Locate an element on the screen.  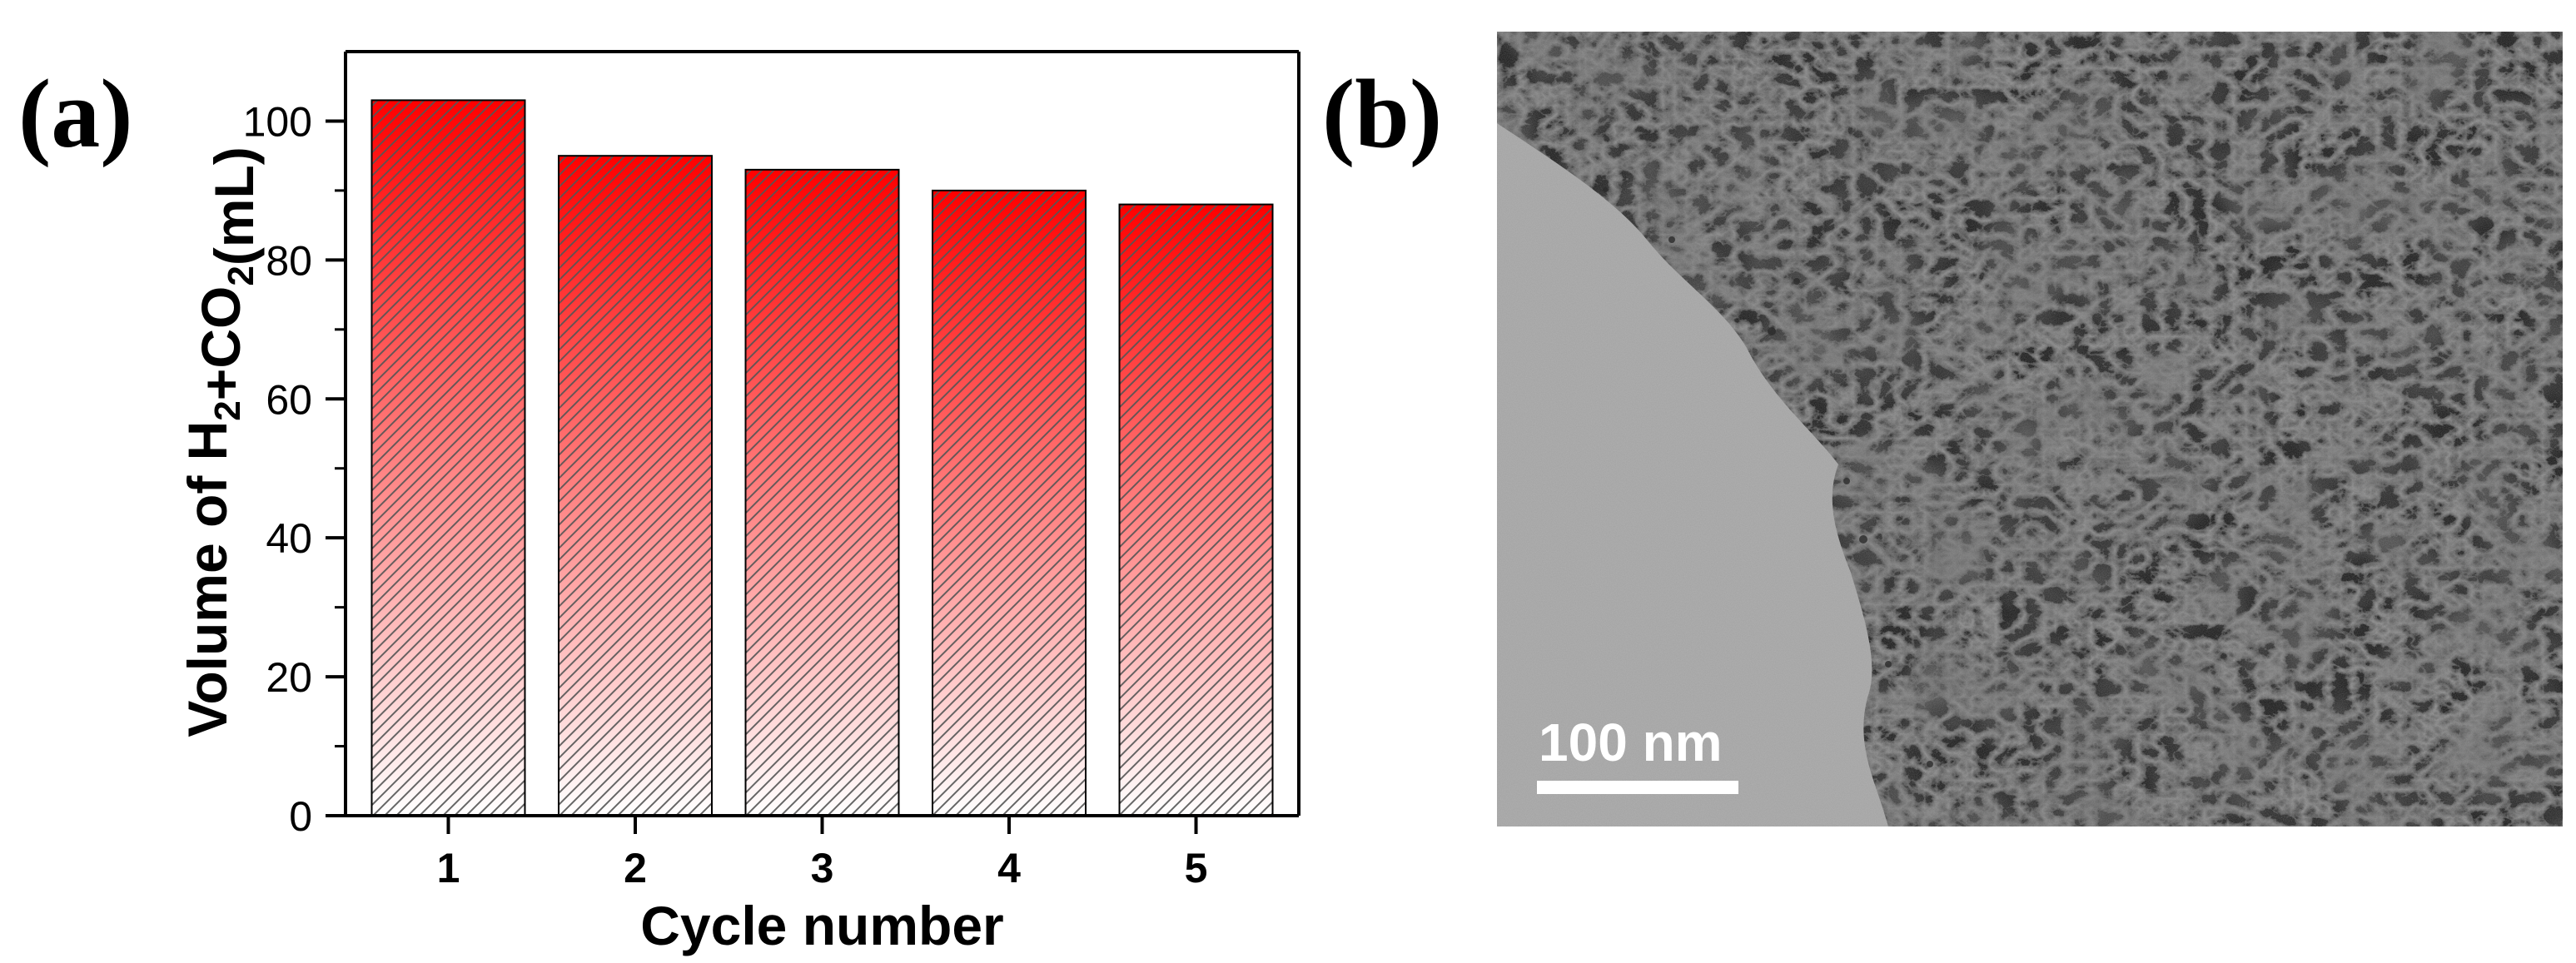
panel-b-label: (b) is located at coordinates (1382, 113).